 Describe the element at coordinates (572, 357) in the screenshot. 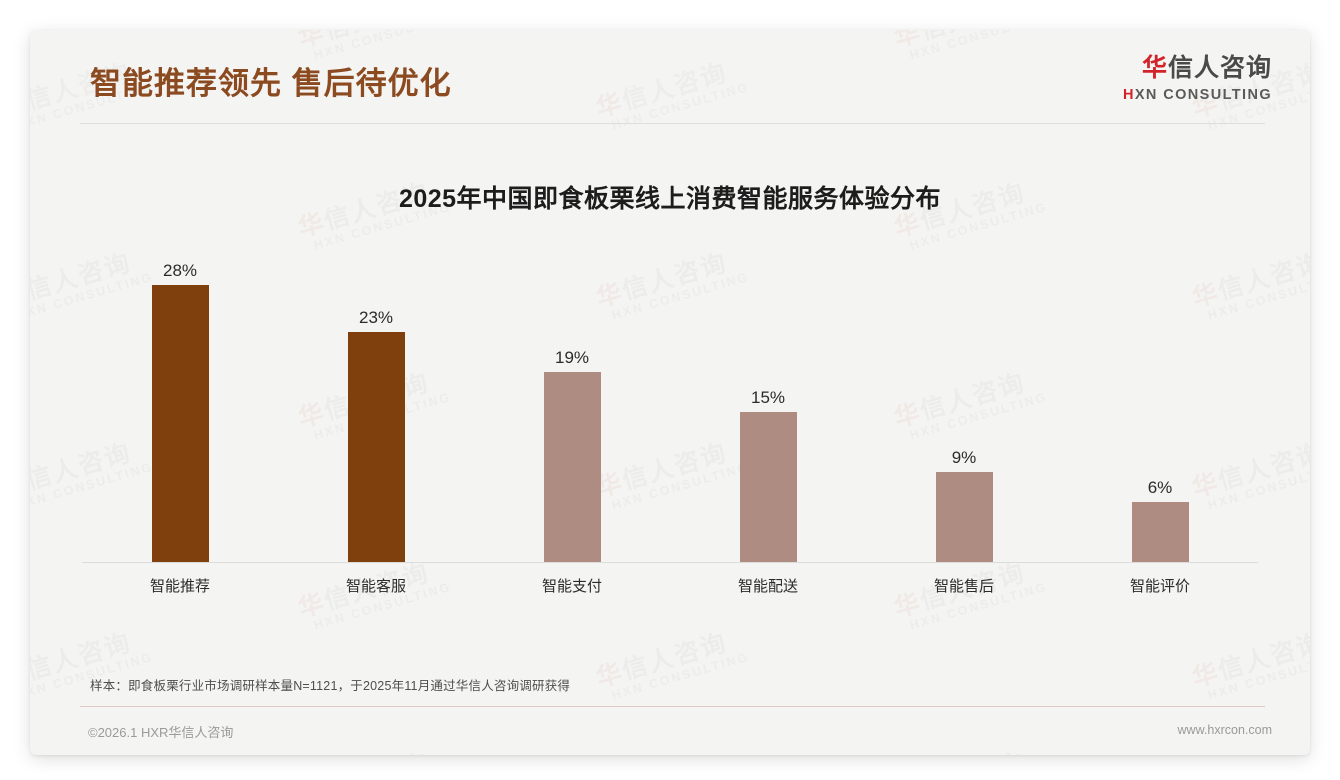

I see `bar-value-label: 19%` at that location.